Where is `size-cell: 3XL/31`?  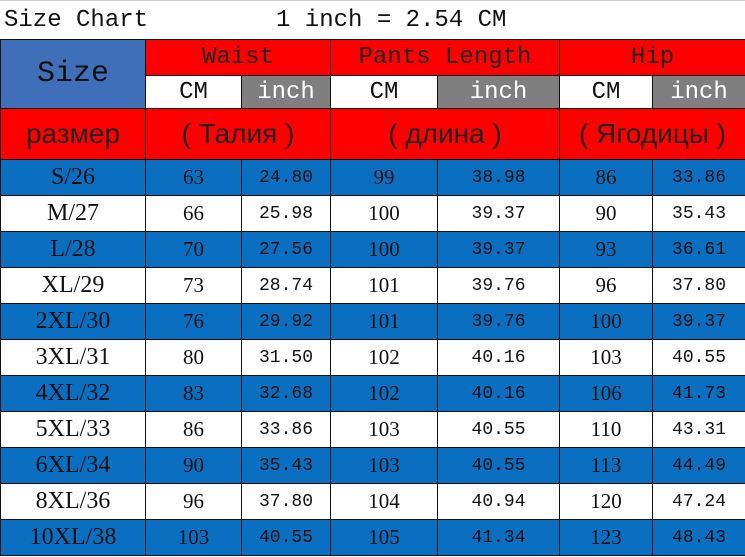 size-cell: 3XL/31 is located at coordinates (73, 357).